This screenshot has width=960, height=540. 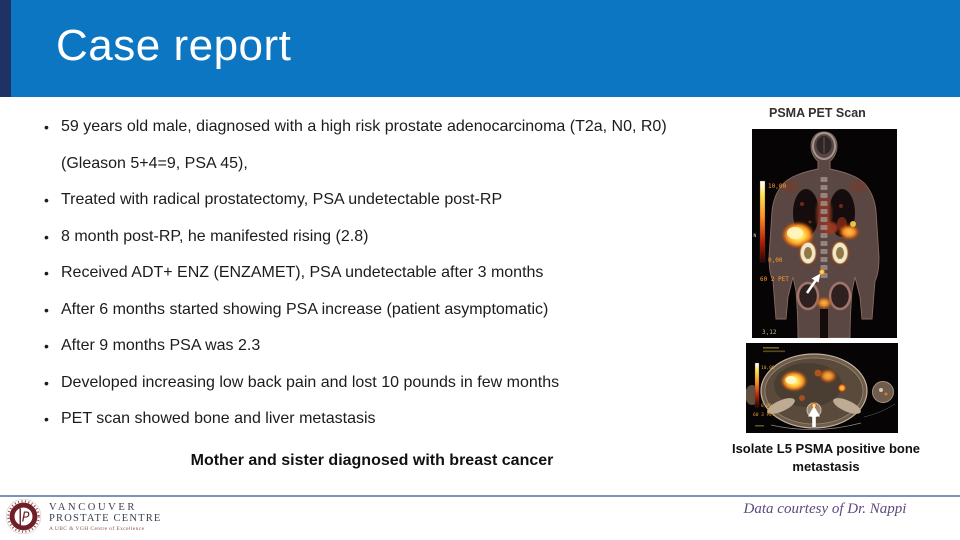 I want to click on pet-scan-label: PSMA PET Scan, so click(x=817, y=113).